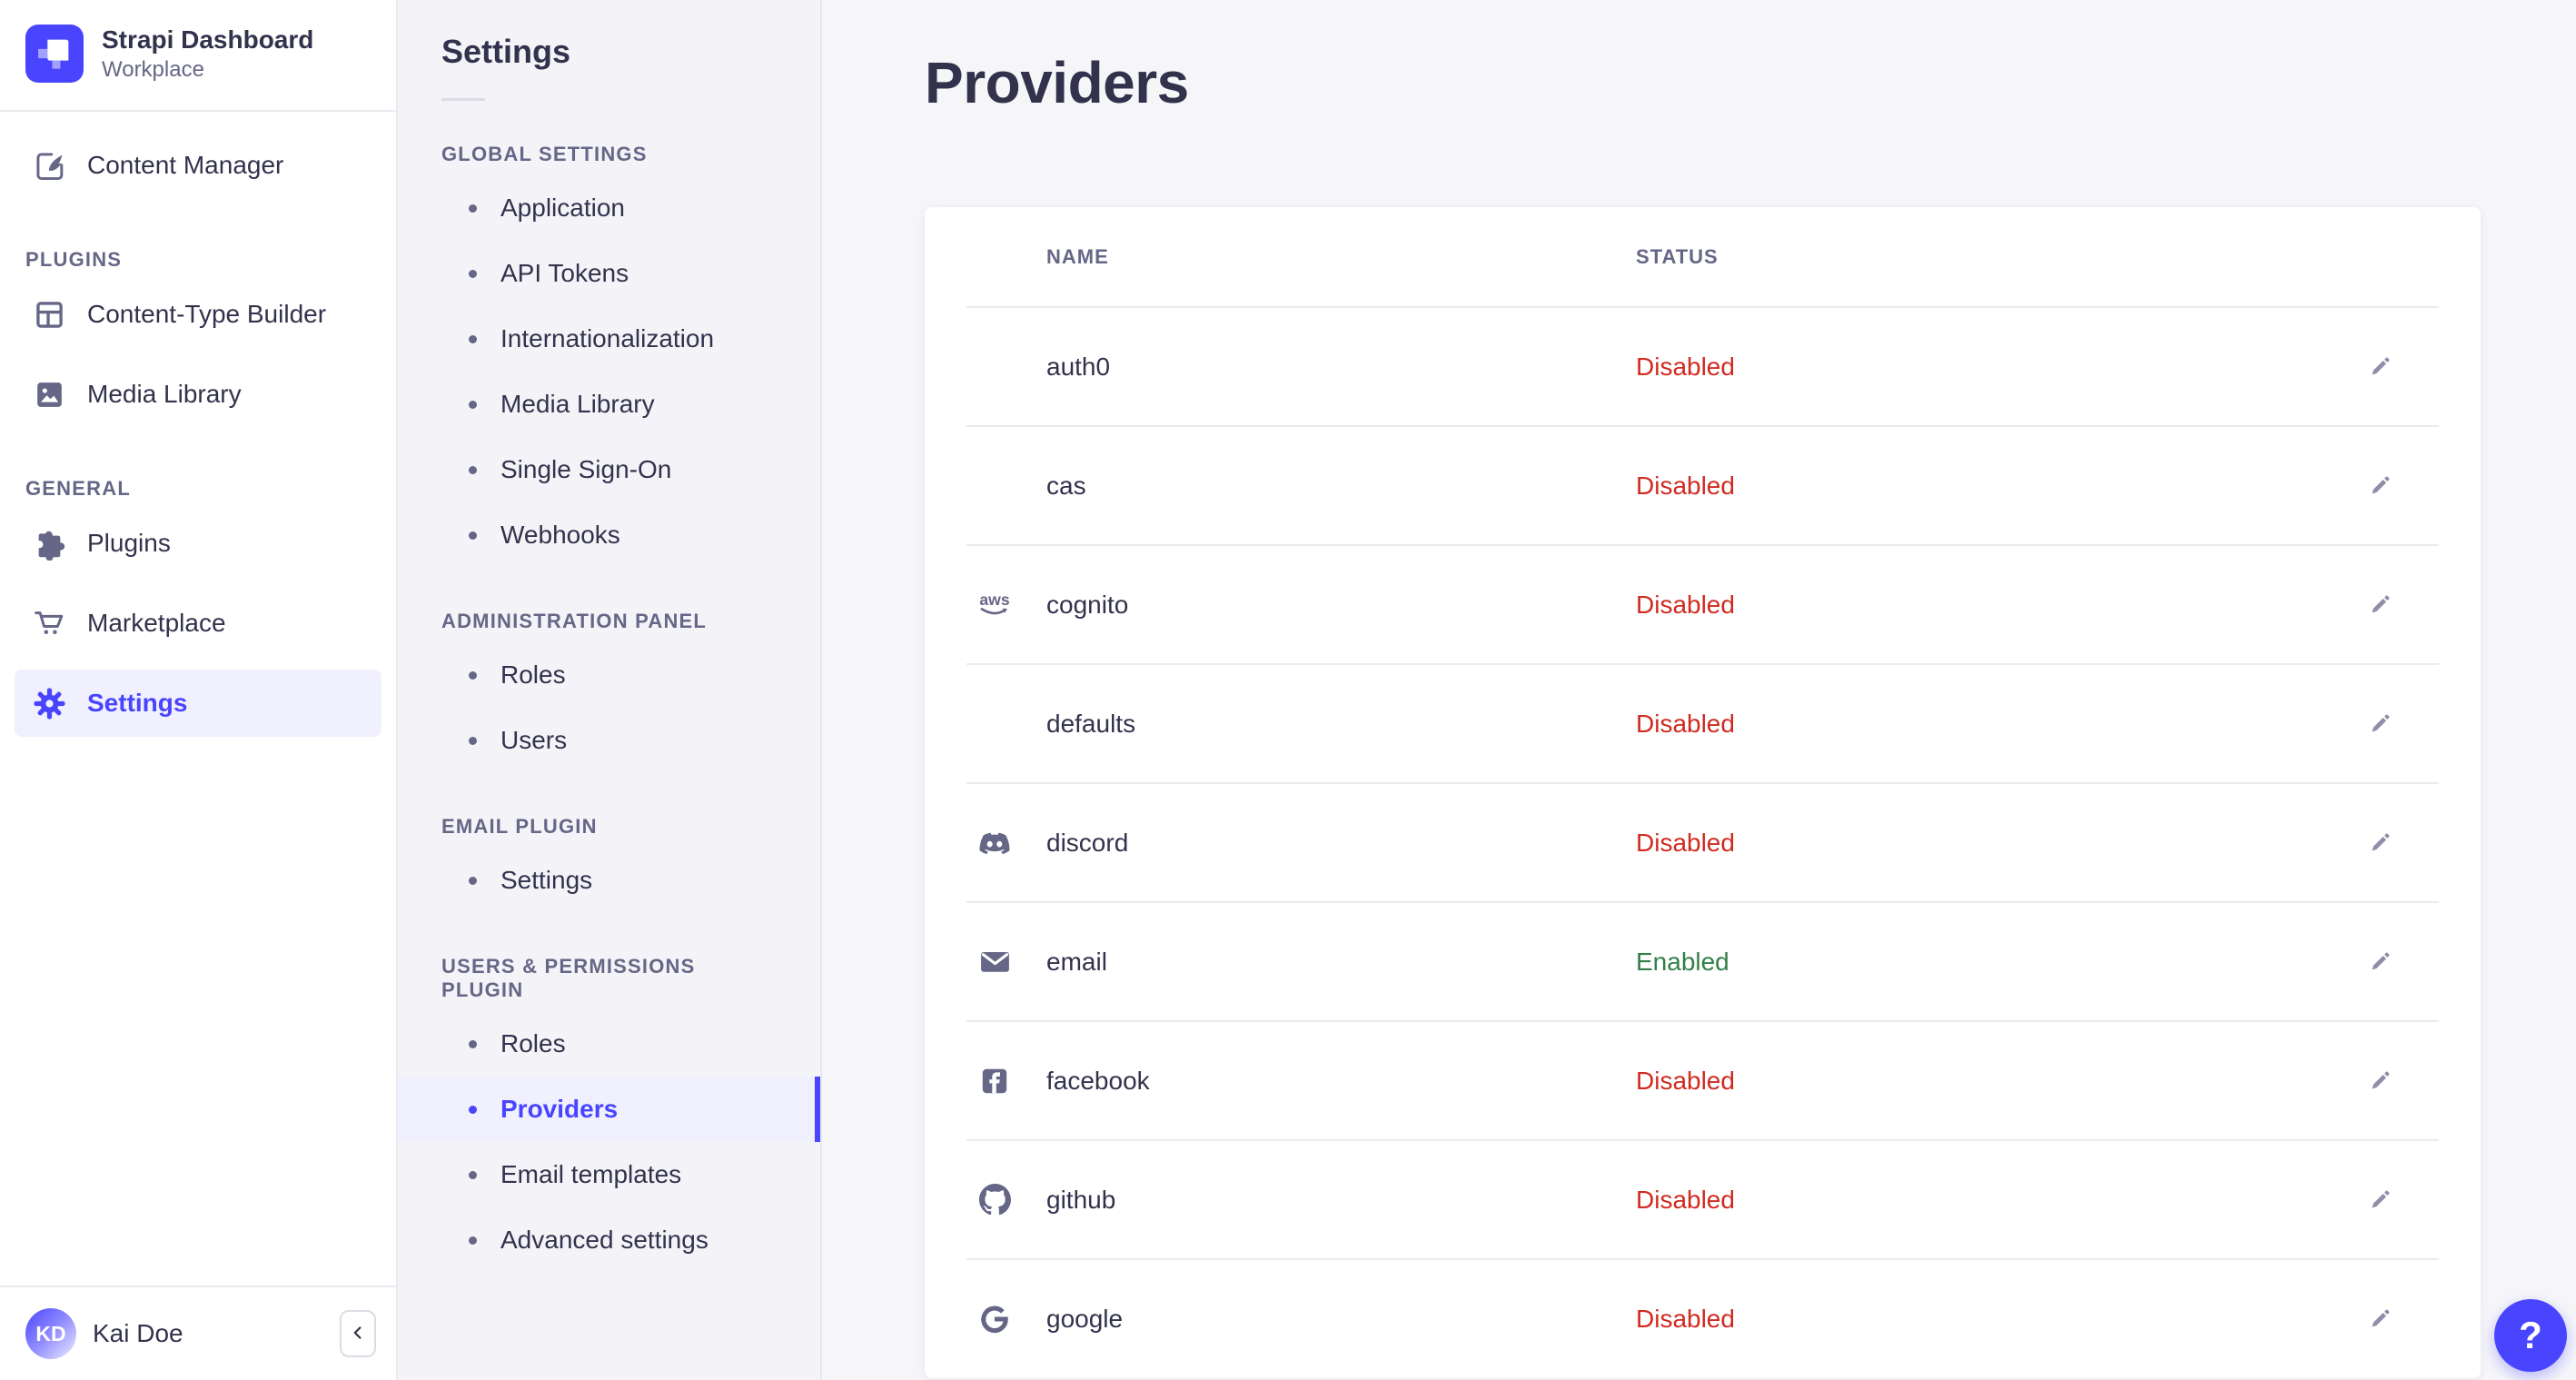 Image resolution: width=2576 pixels, height=1380 pixels. Describe the element at coordinates (198, 314) in the screenshot. I see `sidebar-item-content-type-builder: Content-Type Builder` at that location.